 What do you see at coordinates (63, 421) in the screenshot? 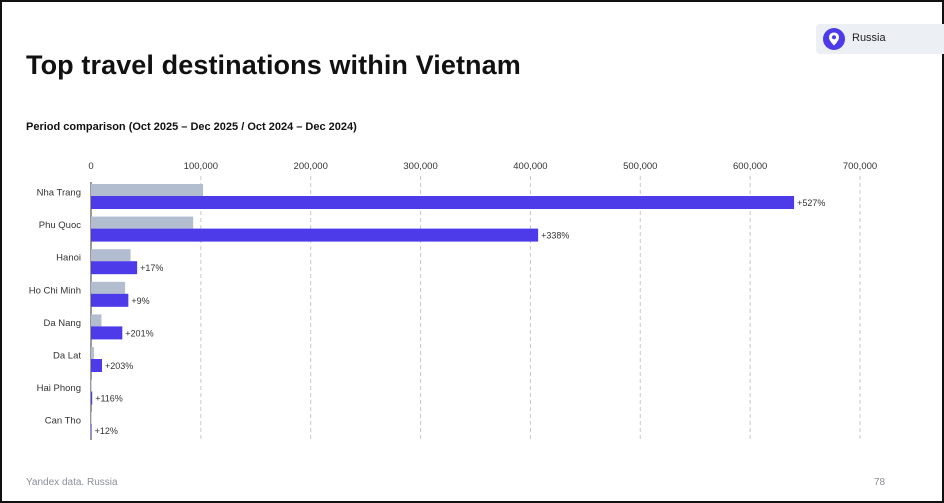
I see `category-label: Can Tho` at bounding box center [63, 421].